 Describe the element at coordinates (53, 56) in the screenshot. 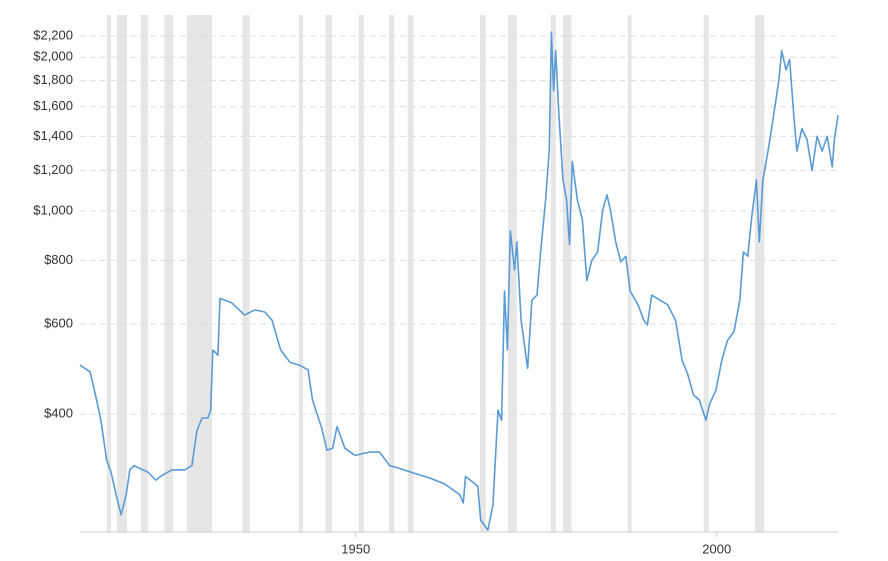

I see `y-tick-label: $2,000` at that location.